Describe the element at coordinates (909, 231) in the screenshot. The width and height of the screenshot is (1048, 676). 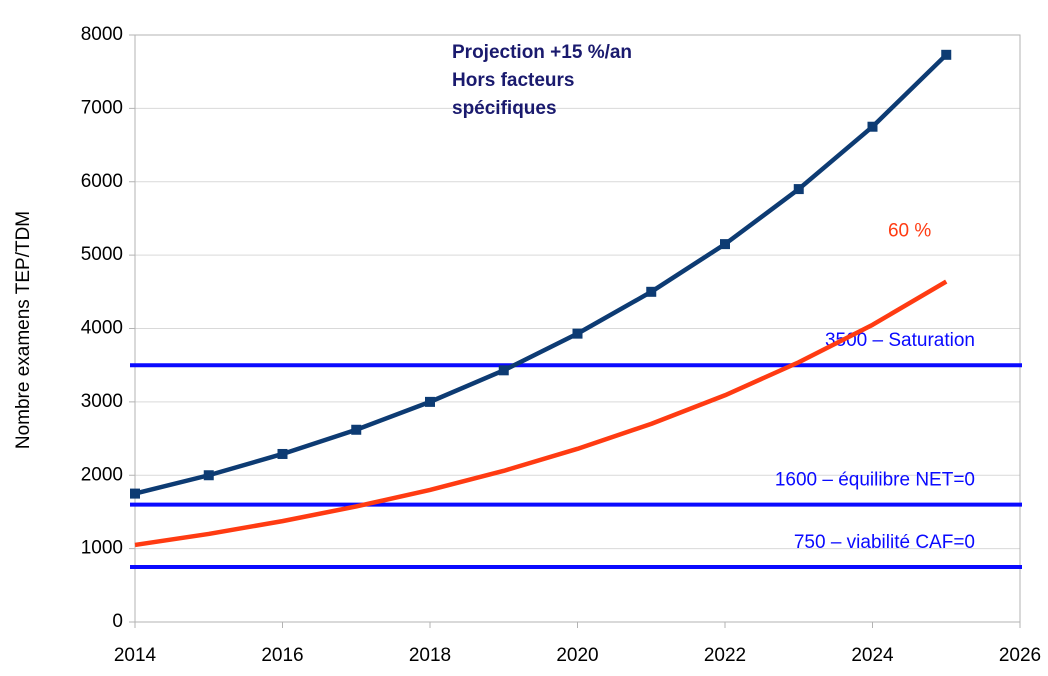
I see `series-label: 60 %` at that location.